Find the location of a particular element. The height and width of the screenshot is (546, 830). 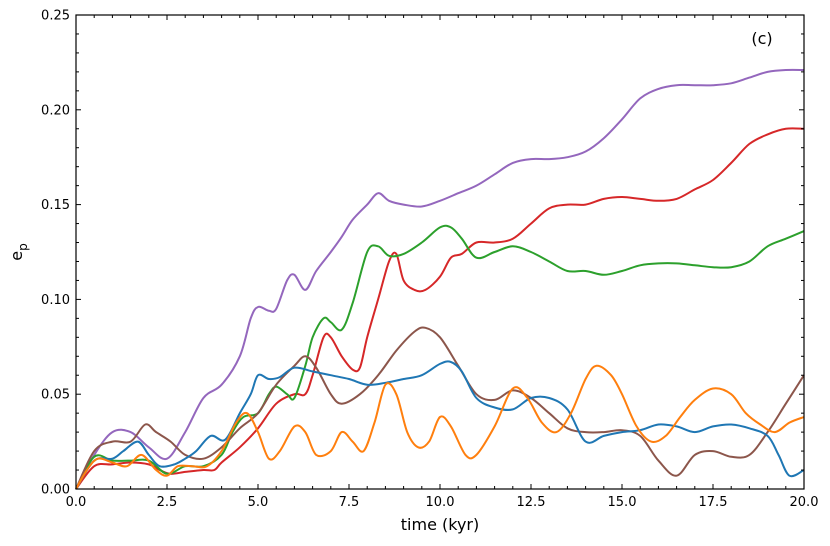

y-axis-label-sub: p is located at coordinates (23, 247).